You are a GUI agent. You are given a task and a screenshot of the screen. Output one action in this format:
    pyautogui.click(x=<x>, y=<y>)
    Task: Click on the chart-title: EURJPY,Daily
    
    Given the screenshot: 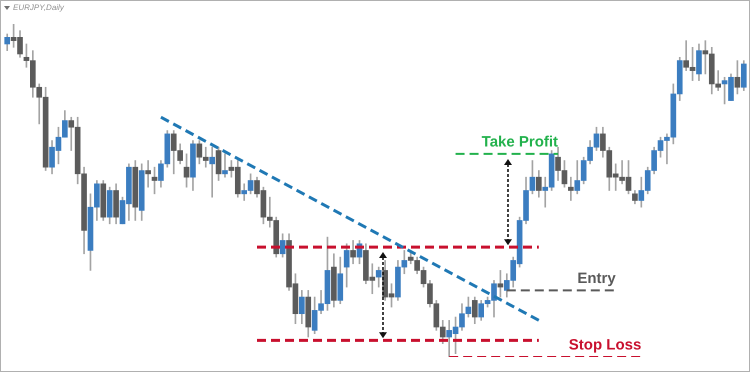 What is the action you would take?
    pyautogui.click(x=38, y=7)
    